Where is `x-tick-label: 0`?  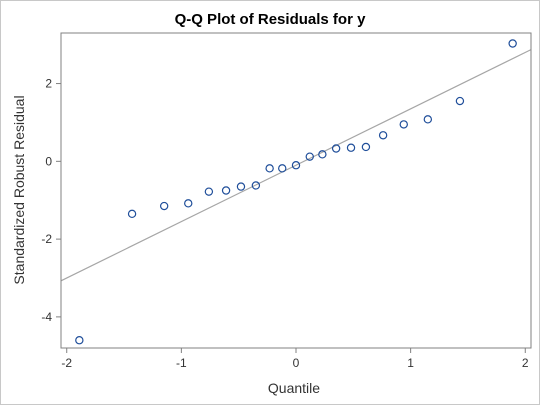
x-tick-label: 0 is located at coordinates (296, 363).